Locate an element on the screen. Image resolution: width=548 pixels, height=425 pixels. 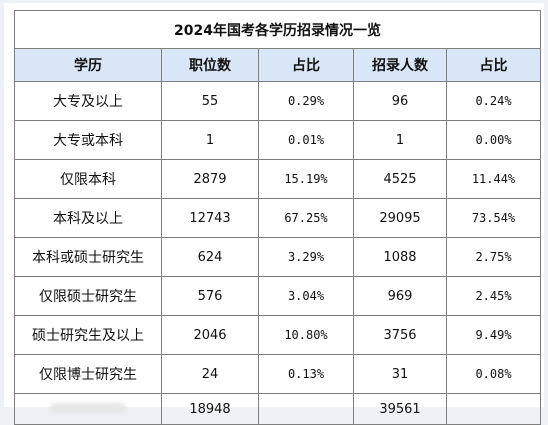
position-count-cell: 2879 is located at coordinates (210, 179).